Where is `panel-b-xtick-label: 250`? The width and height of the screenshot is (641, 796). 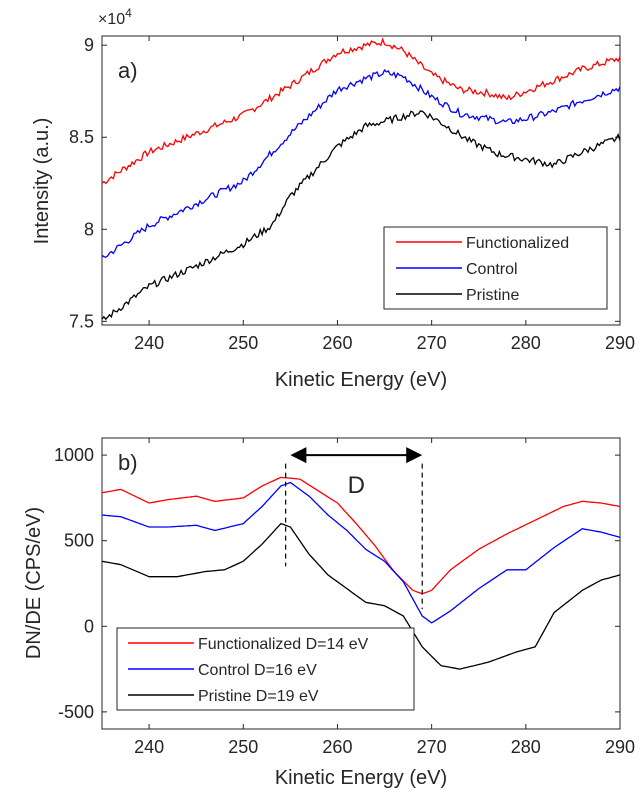
panel-b-xtick-label: 250 is located at coordinates (243, 747).